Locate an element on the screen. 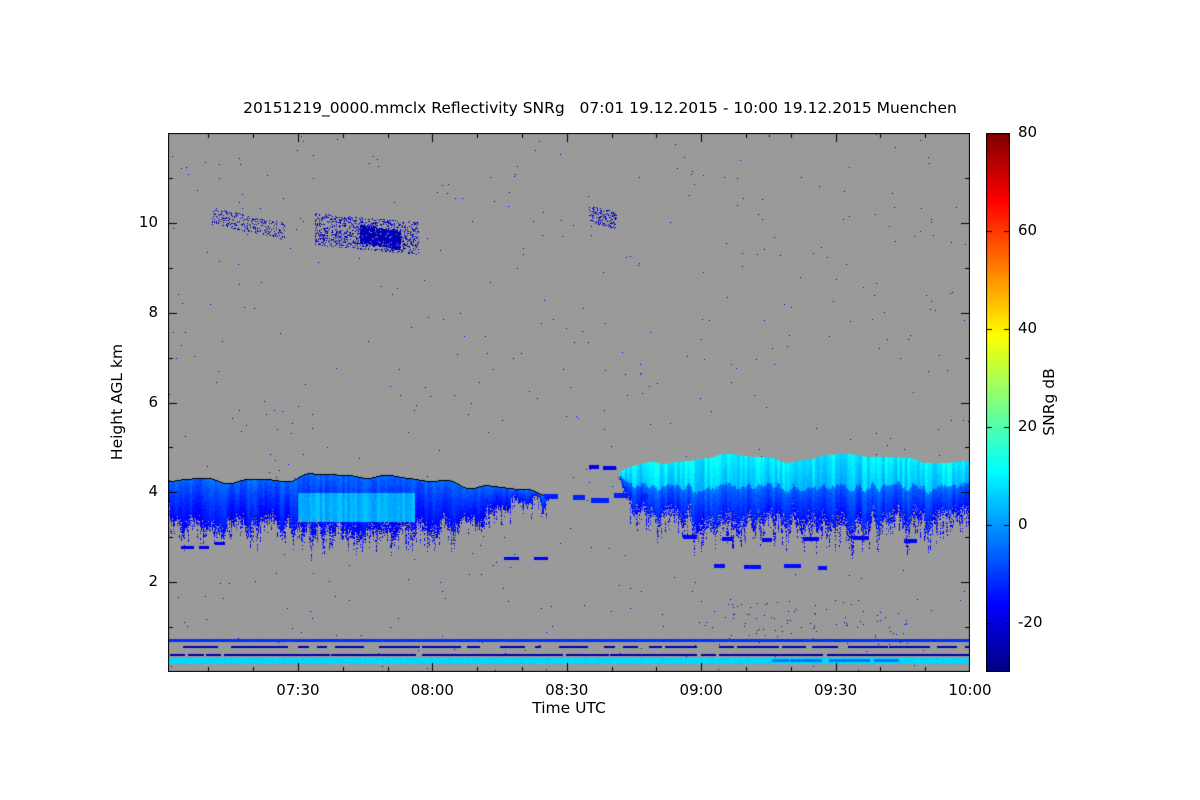 The width and height of the screenshot is (1200, 800). colorbar-canvas is located at coordinates (998, 402).